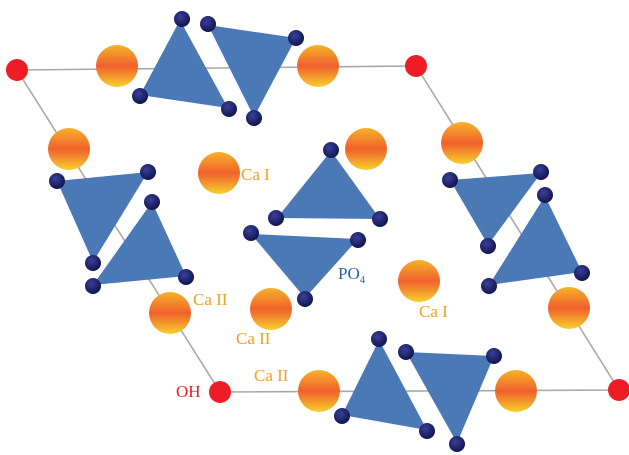 This screenshot has height=455, width=629. Describe the element at coordinates (255, 174) in the screenshot. I see `label-ca1-center: Ca I` at that location.